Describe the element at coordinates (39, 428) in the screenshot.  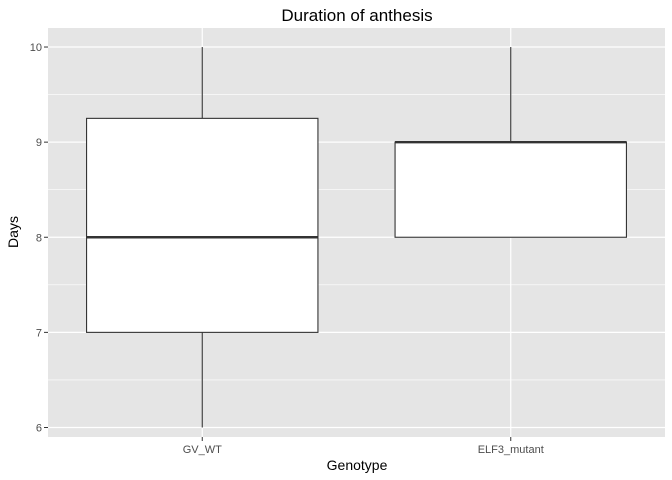
I see `y-tick-label: 6` at that location.